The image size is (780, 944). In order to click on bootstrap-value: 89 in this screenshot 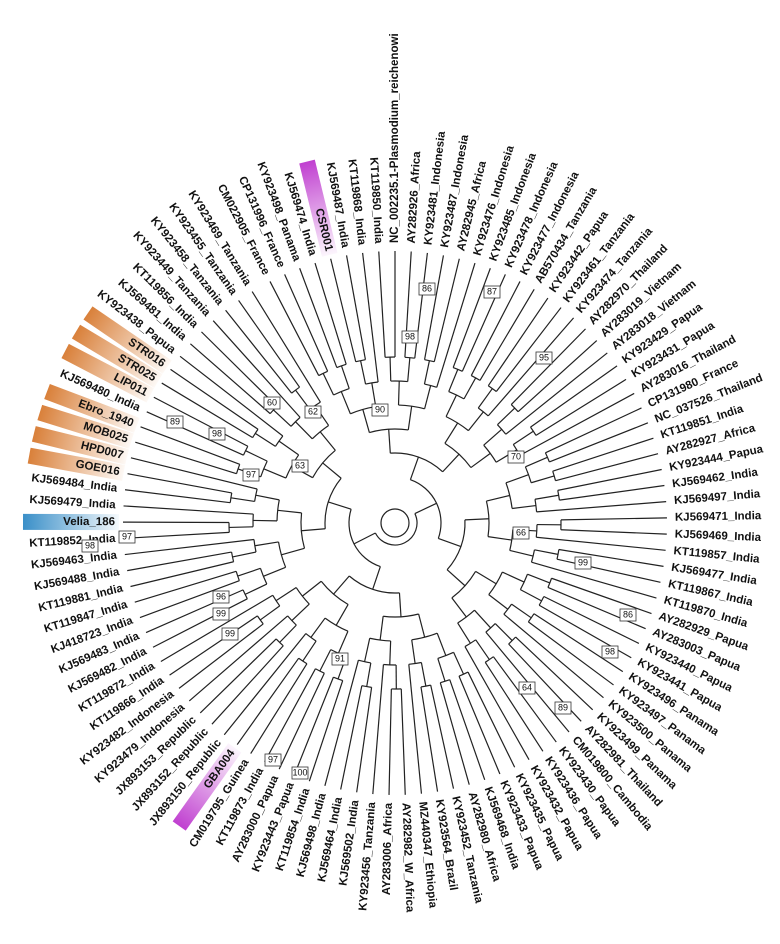, I will do `click(563, 707)`.